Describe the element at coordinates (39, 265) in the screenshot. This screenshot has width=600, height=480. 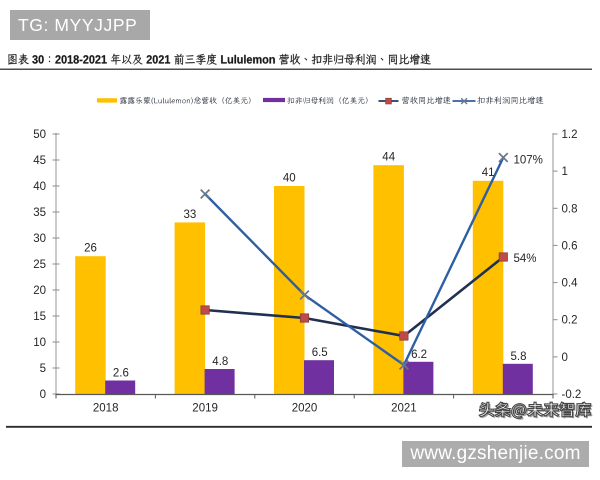
I see `svg-text: 25` at that location.